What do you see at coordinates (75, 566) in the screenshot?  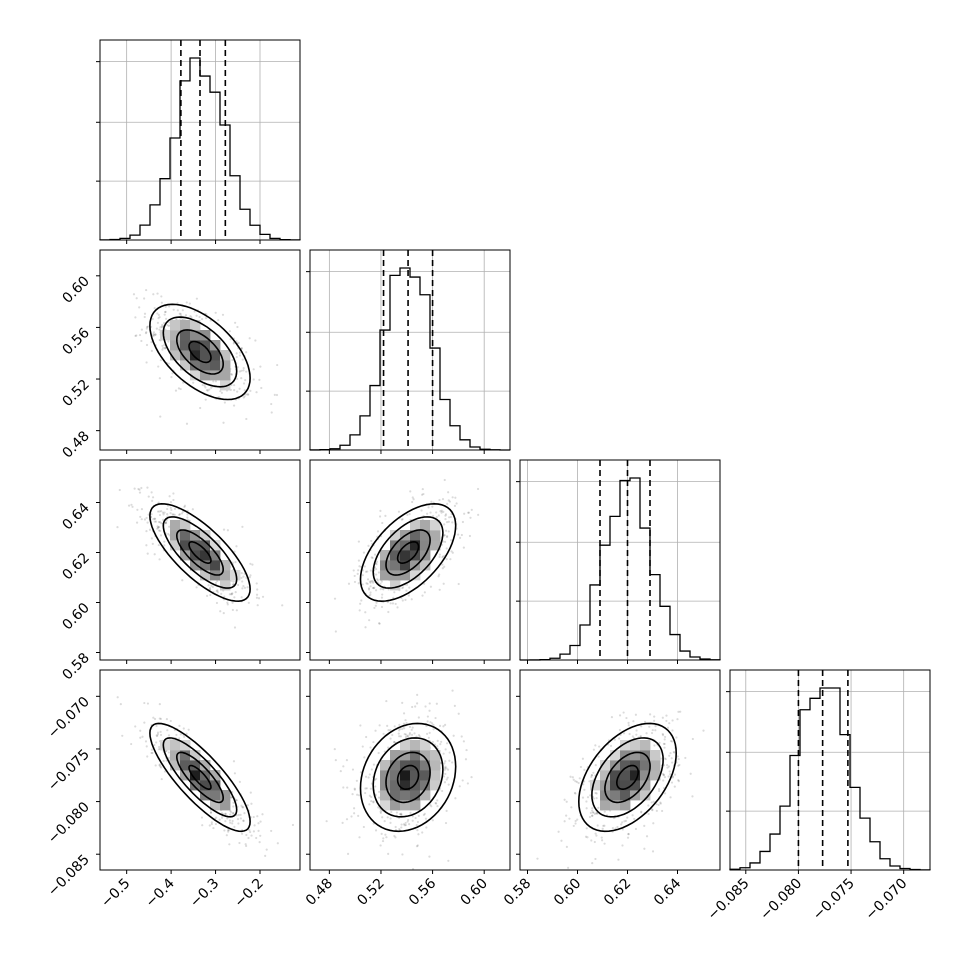 I see `y-tick-label-2-2: 0.62` at bounding box center [75, 566].